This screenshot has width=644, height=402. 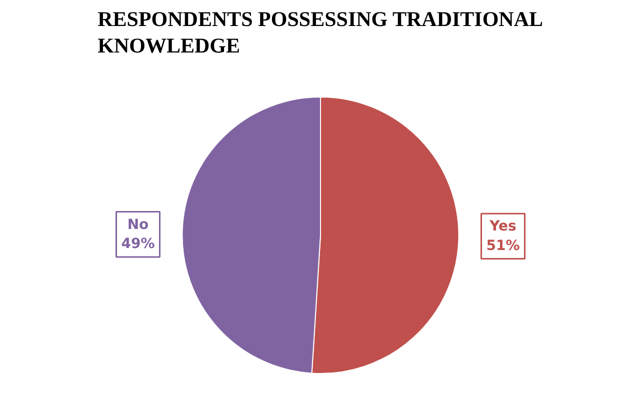 I want to click on data-label: 49%, so click(x=138, y=244).